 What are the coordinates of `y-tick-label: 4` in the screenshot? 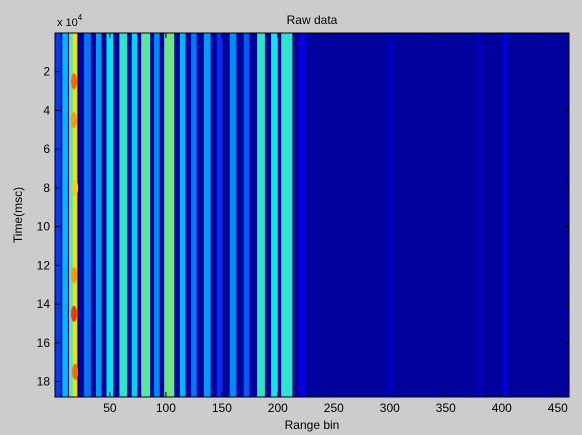 It's located at (46, 110).